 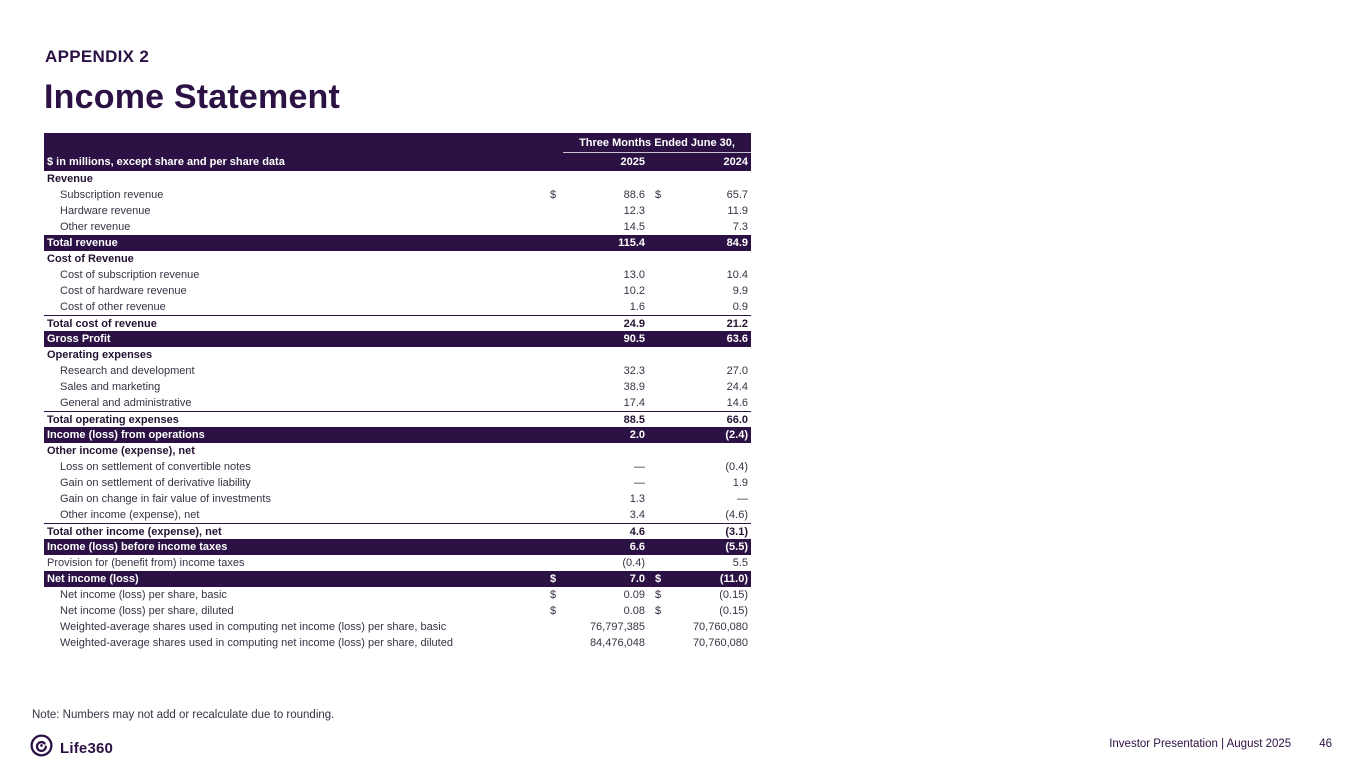 What do you see at coordinates (147, 611) in the screenshot?
I see `row-label: Net income (loss) per share, diluted` at bounding box center [147, 611].